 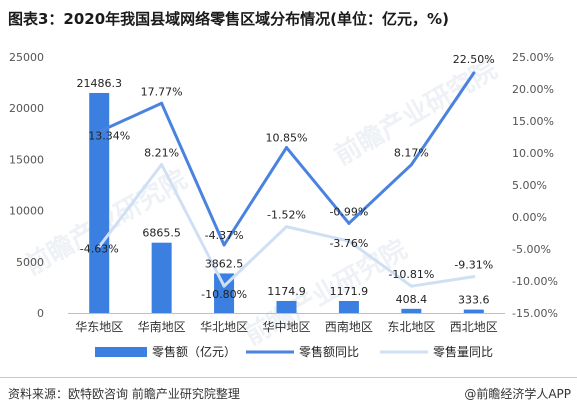 I want to click on y-right-tick-label: 0.00%, so click(x=529, y=217).